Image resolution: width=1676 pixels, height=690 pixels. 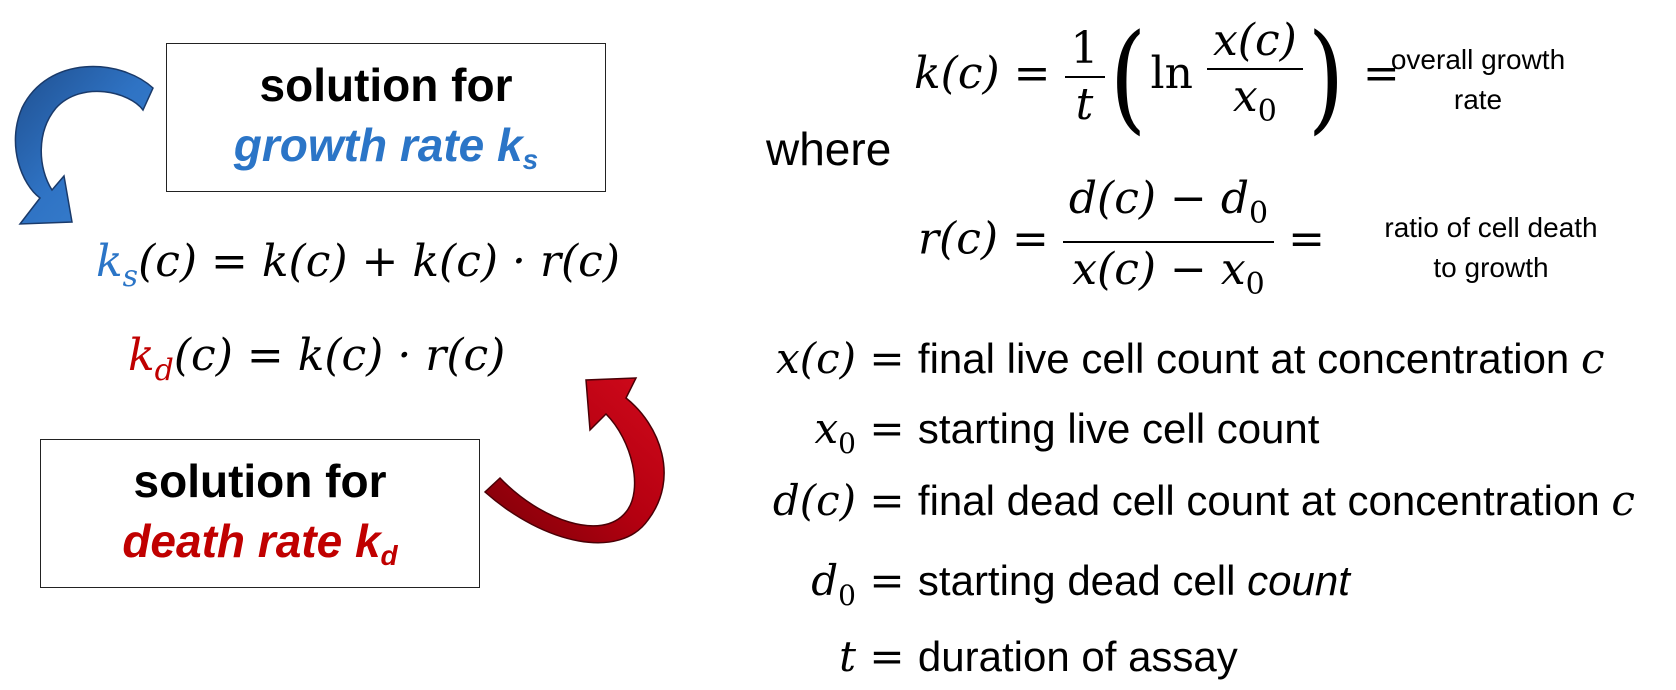 I want to click on r-lhs: r(c) =, so click(x=983, y=239).